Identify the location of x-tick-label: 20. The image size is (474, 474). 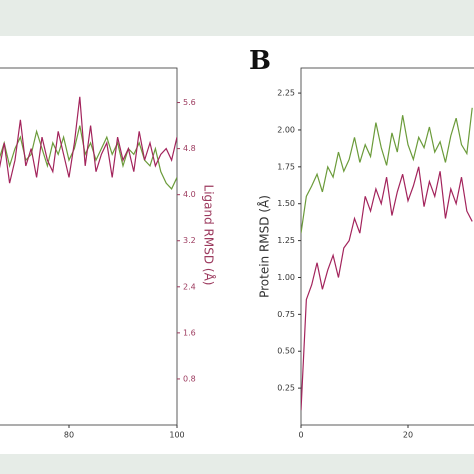
(408, 435).